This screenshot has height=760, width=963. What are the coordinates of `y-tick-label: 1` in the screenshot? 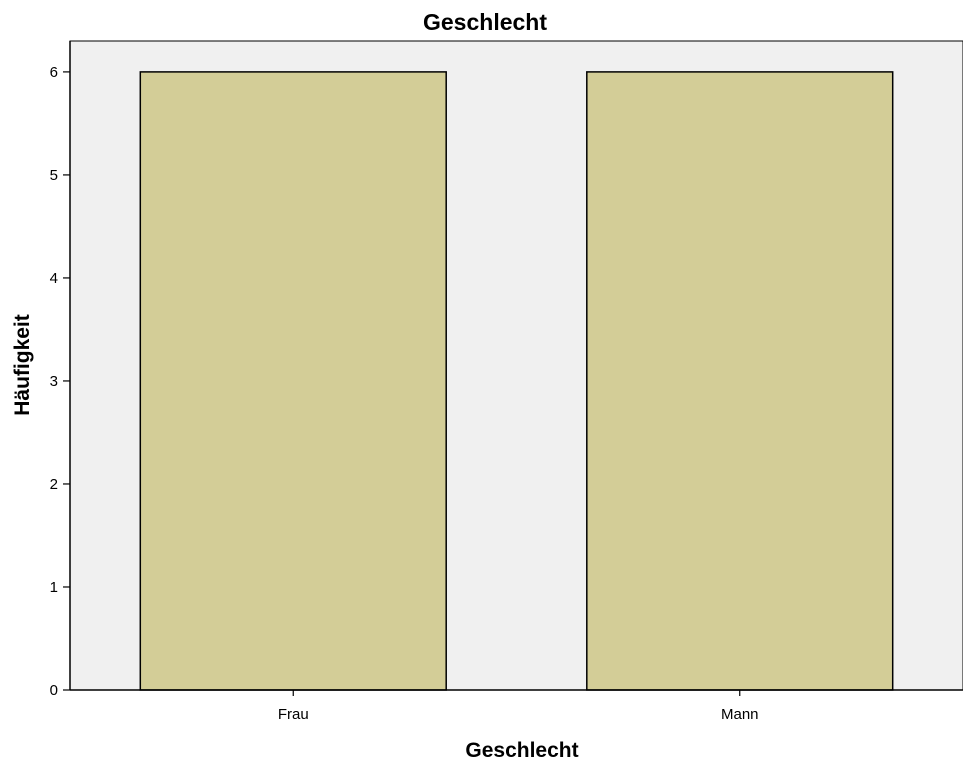 It's located at (54, 587).